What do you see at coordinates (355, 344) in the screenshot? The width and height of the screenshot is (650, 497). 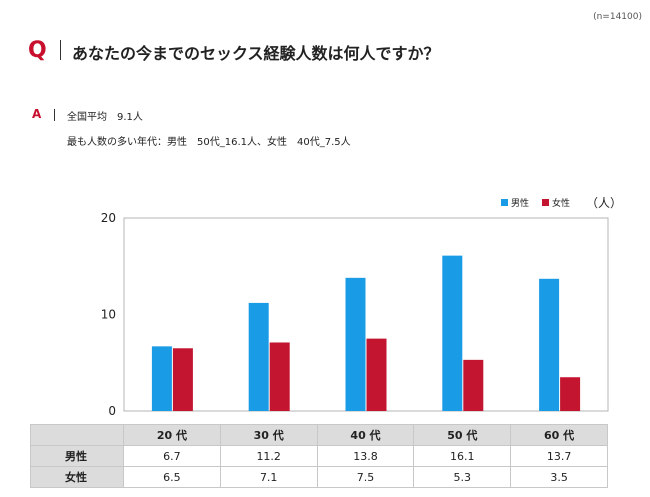 I see `bar-male-40代` at bounding box center [355, 344].